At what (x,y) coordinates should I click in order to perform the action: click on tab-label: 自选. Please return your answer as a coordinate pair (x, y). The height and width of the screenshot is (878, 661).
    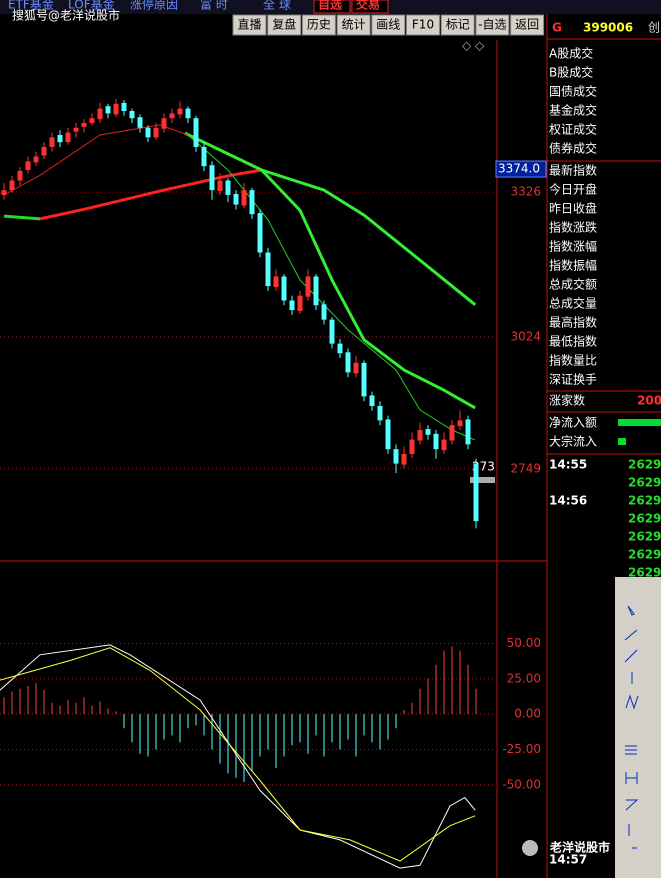
    Looking at the image, I should click on (330, 6).